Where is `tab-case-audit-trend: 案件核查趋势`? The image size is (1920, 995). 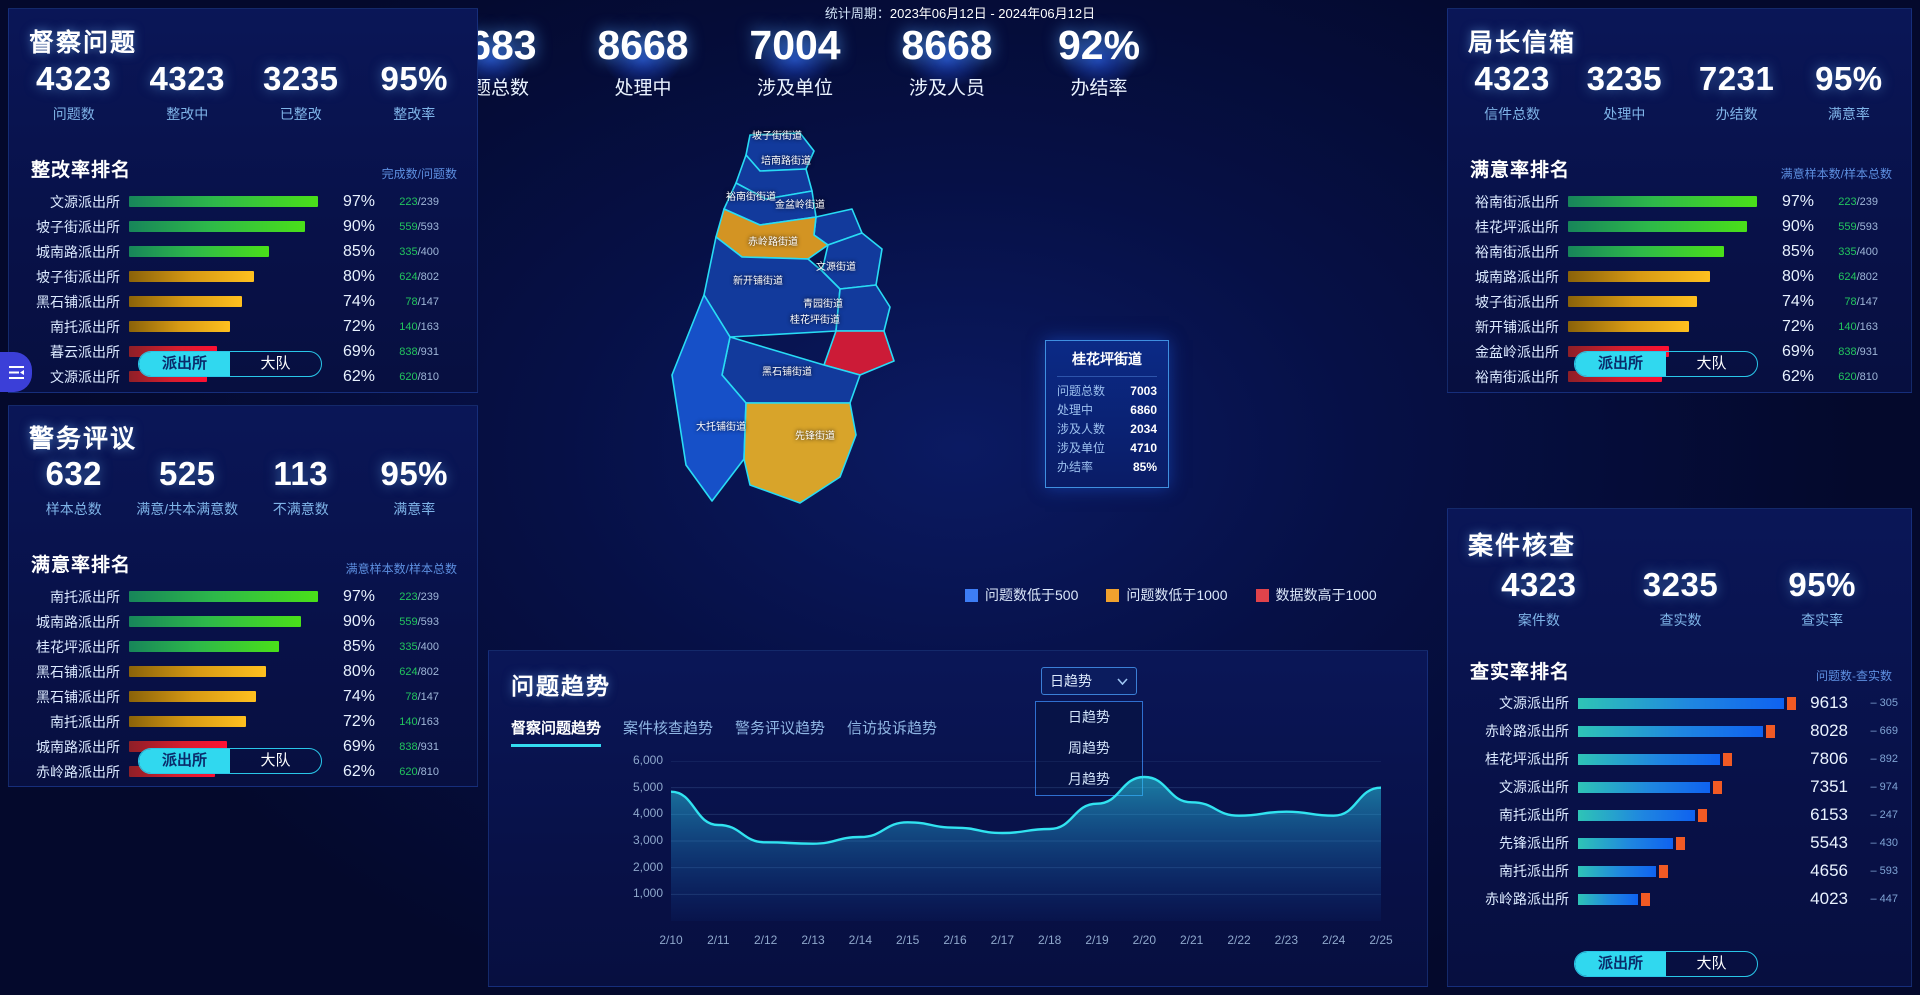 tab-case-audit-trend: 案件核查趋势 is located at coordinates (668, 728).